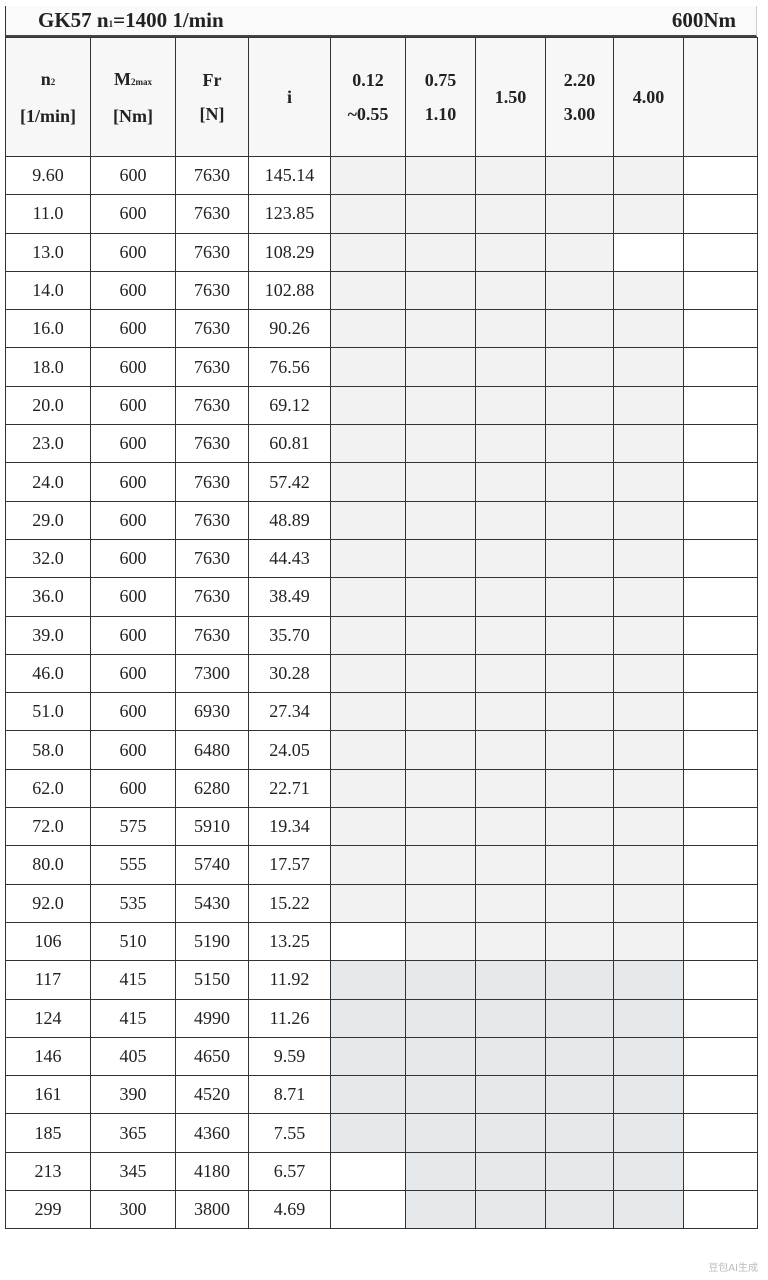  I want to click on cell-i: 17.57, so click(289, 865).